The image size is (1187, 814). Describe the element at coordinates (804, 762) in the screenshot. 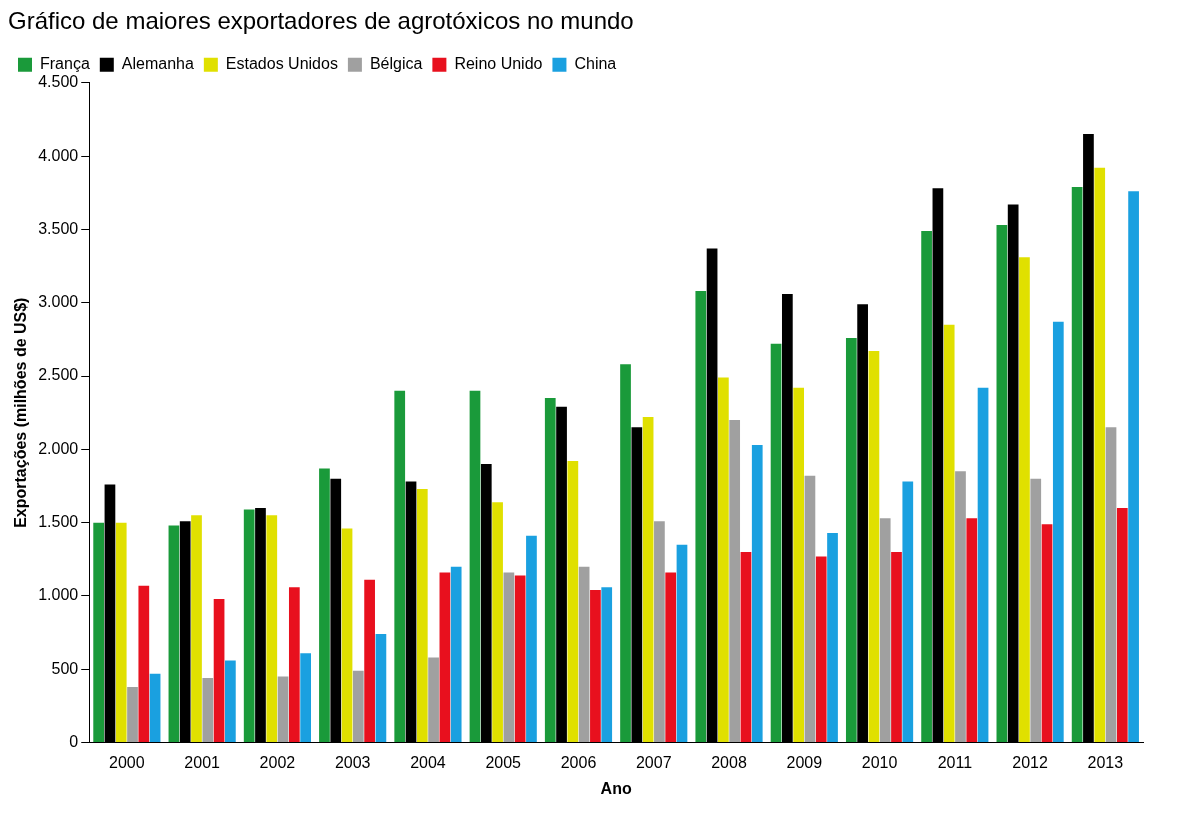

I see `x-tick-label: 2009` at that location.